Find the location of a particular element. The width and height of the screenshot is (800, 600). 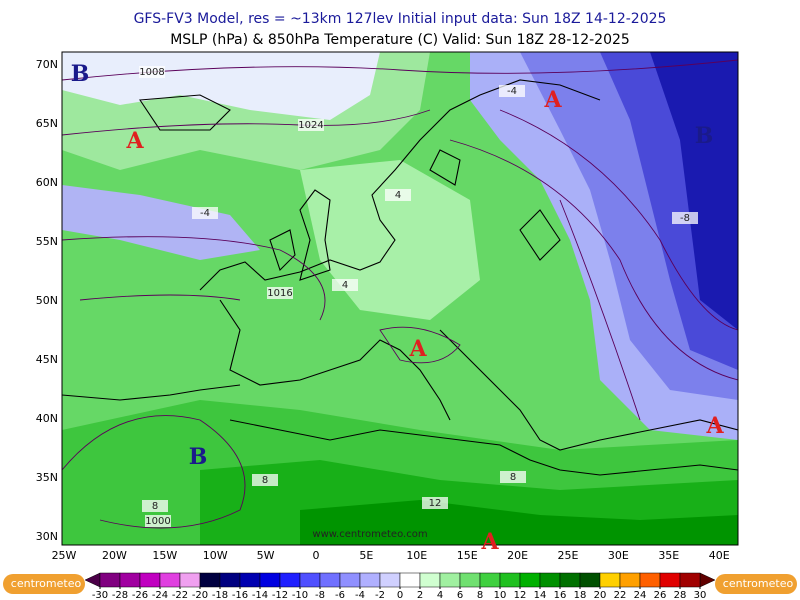

lon-label: 5E is located at coordinates (366, 555).